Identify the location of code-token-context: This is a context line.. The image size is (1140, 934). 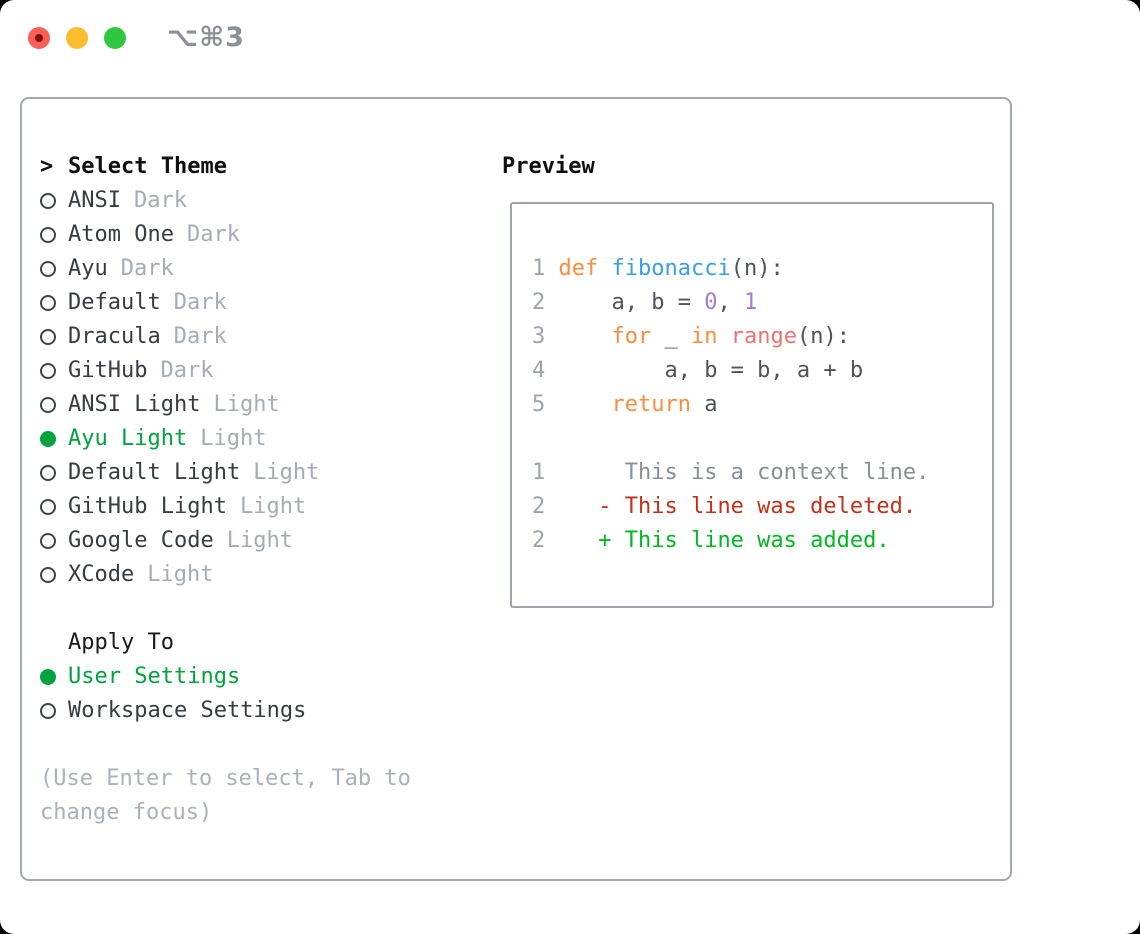
(744, 472).